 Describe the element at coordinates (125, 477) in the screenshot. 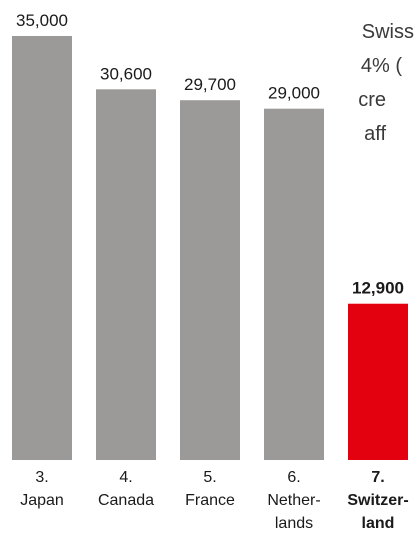

I see `category-label: 4.` at that location.